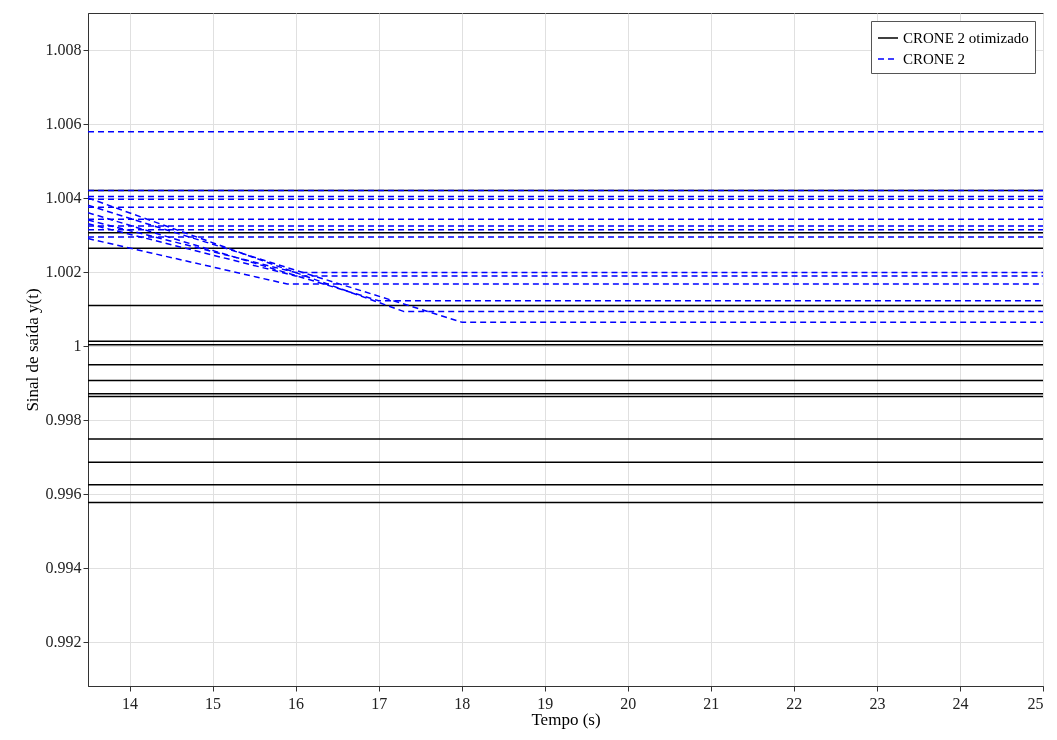 The image size is (1057, 740). I want to click on x-tick-label: 24, so click(960, 703).